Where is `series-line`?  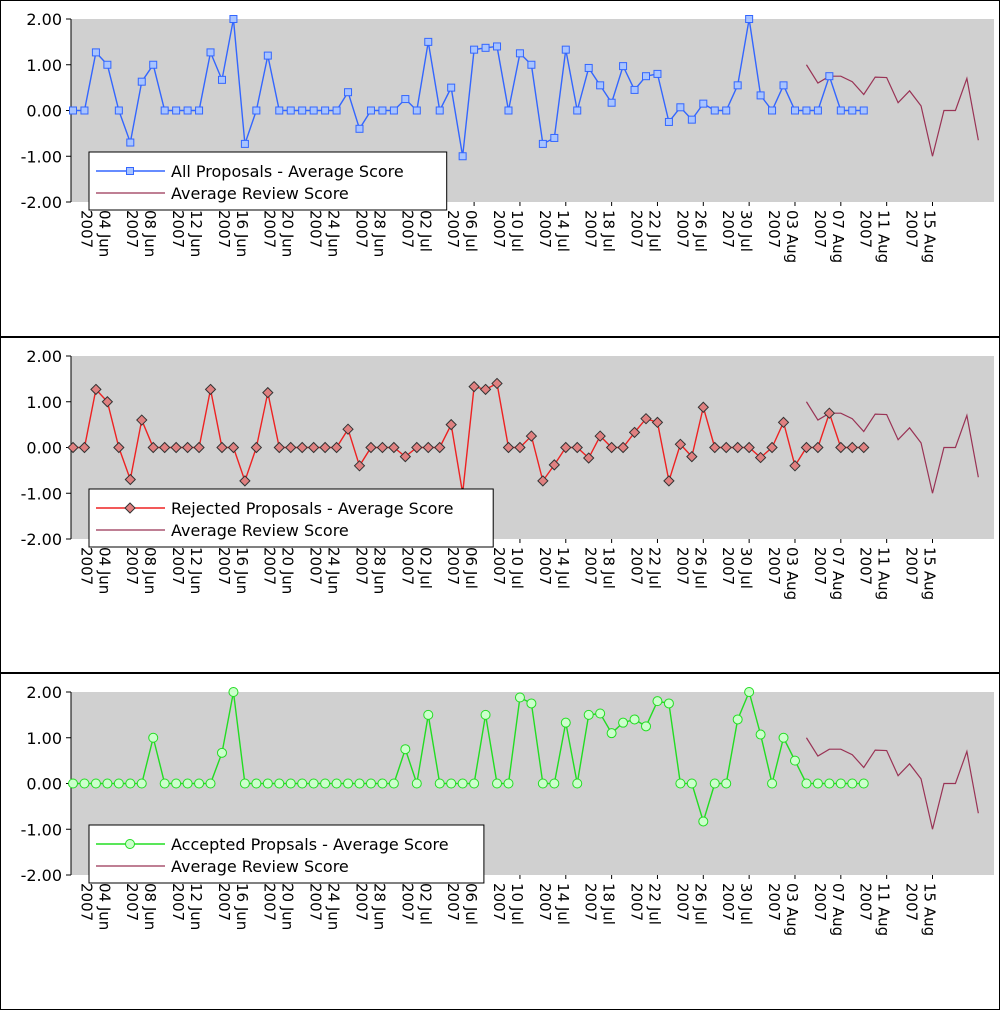
series-line is located at coordinates (892, 447).